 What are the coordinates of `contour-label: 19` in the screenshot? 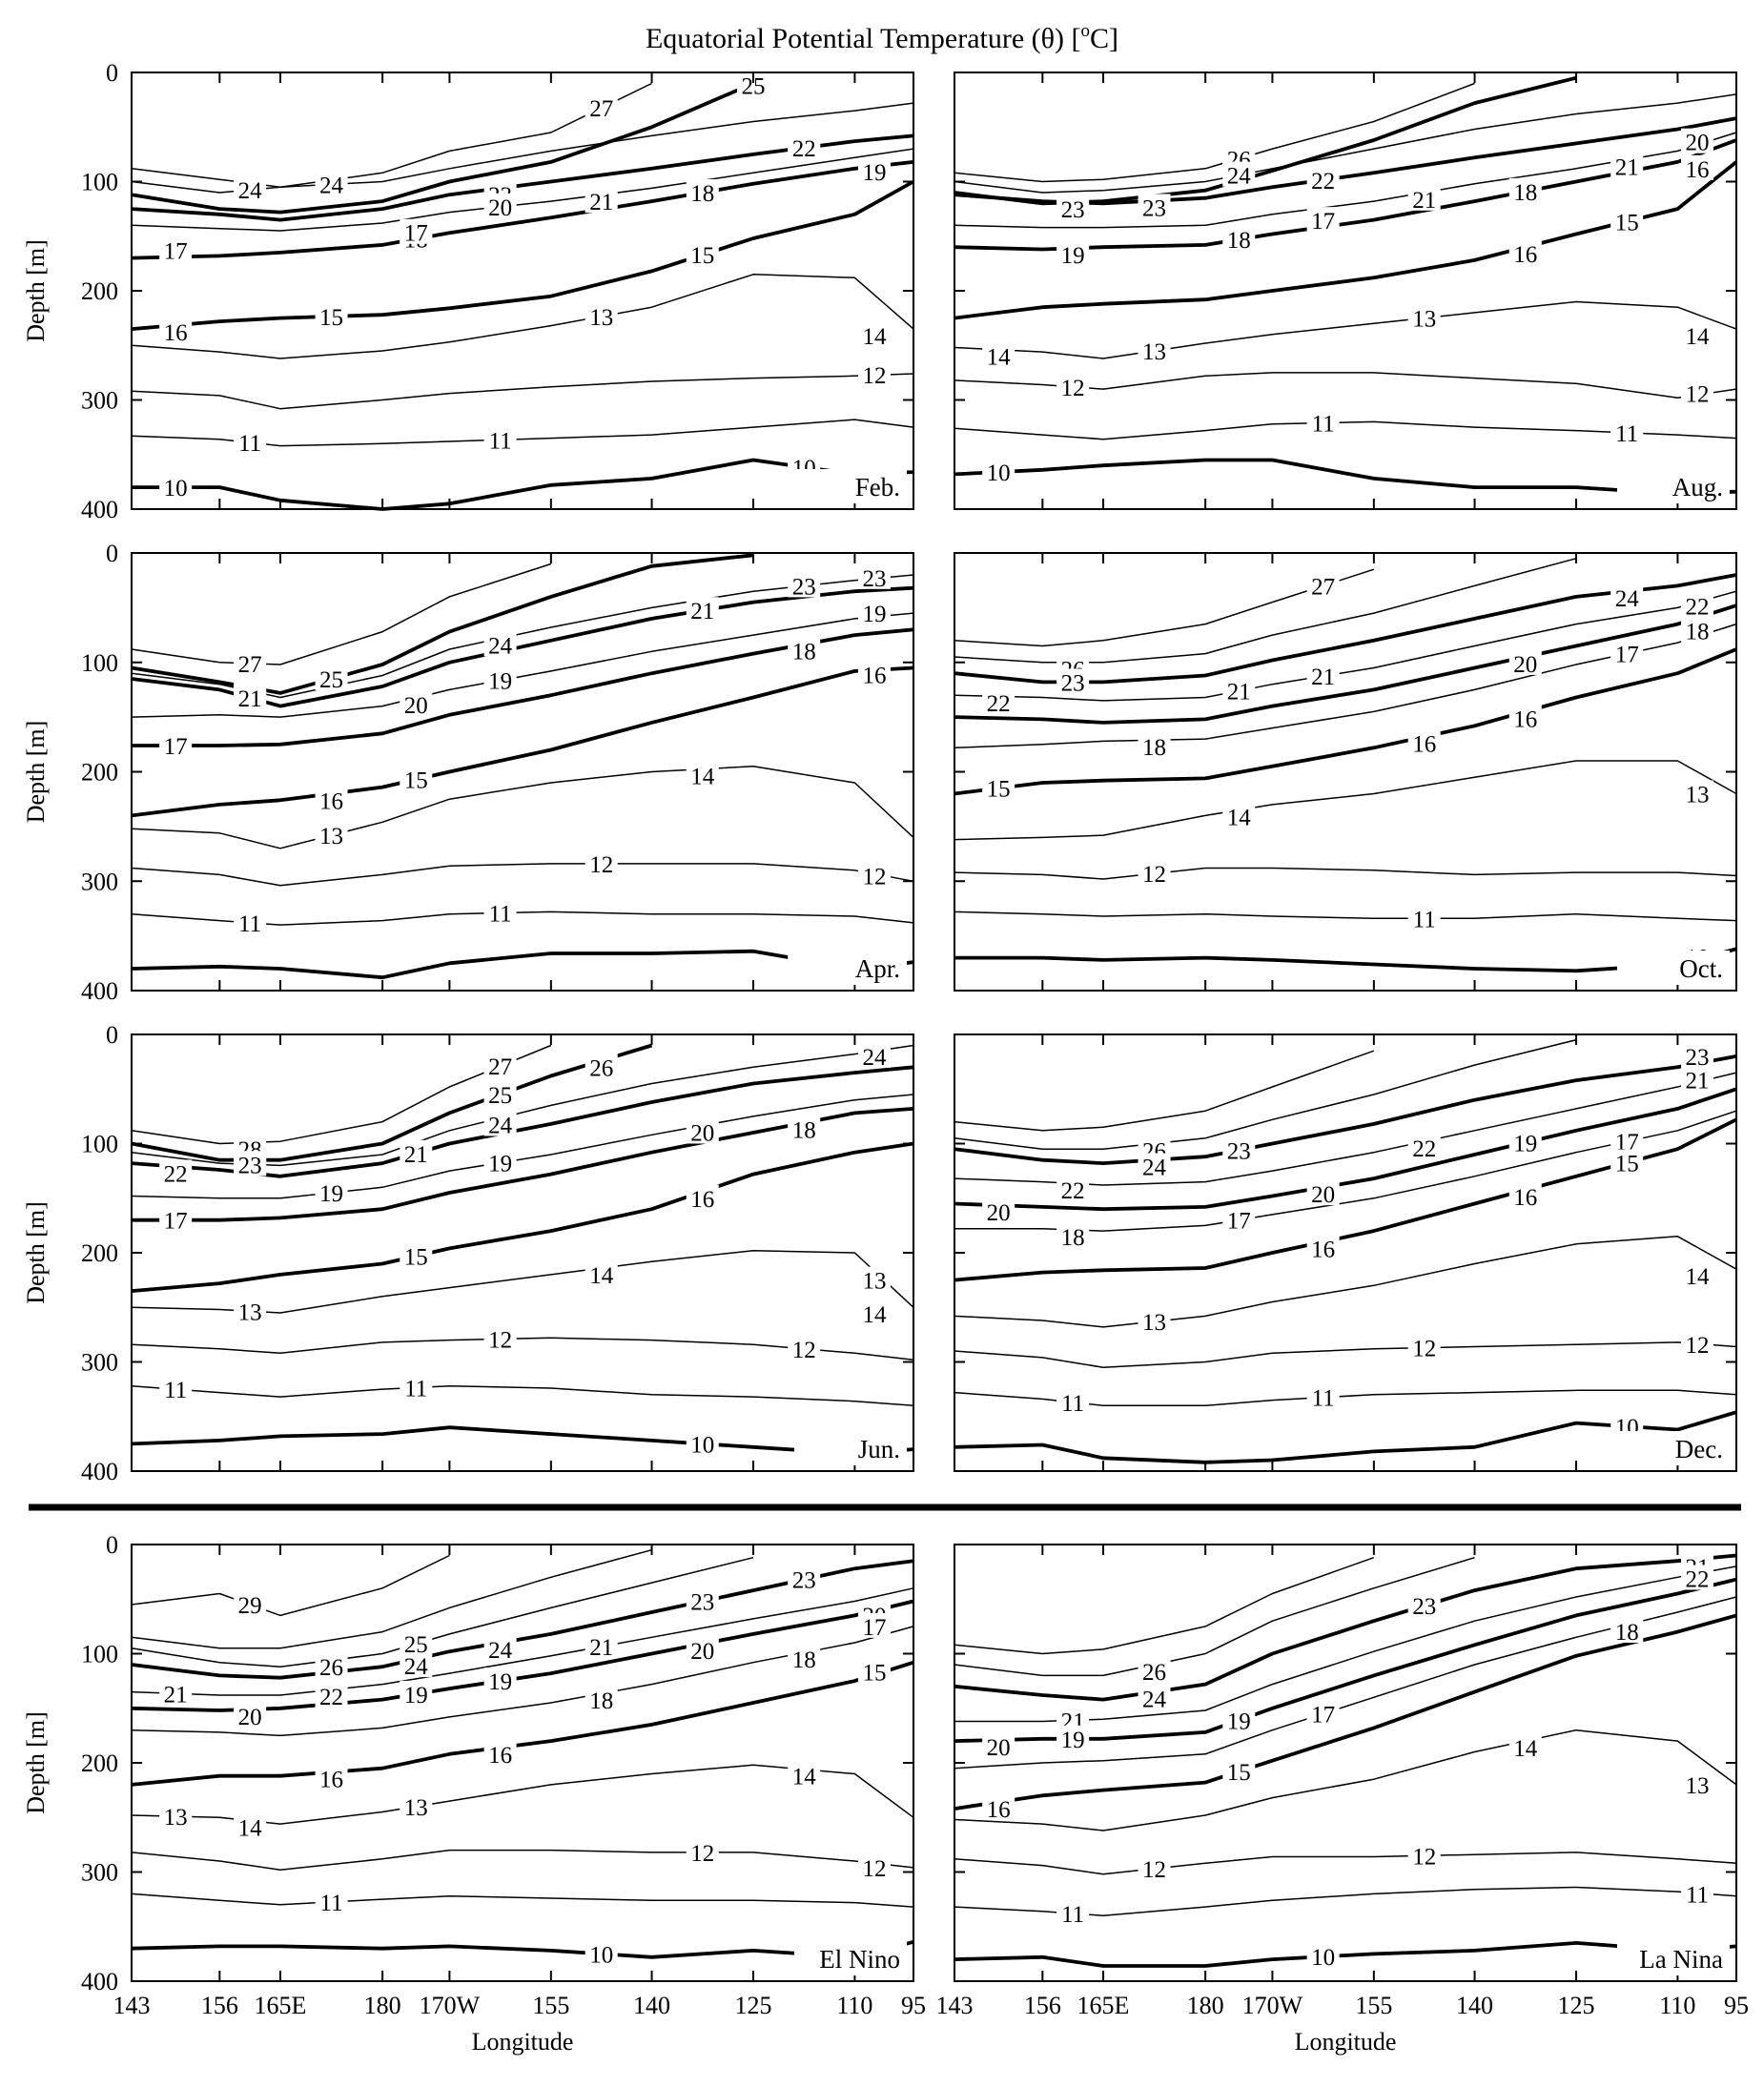 It's located at (331, 1194).